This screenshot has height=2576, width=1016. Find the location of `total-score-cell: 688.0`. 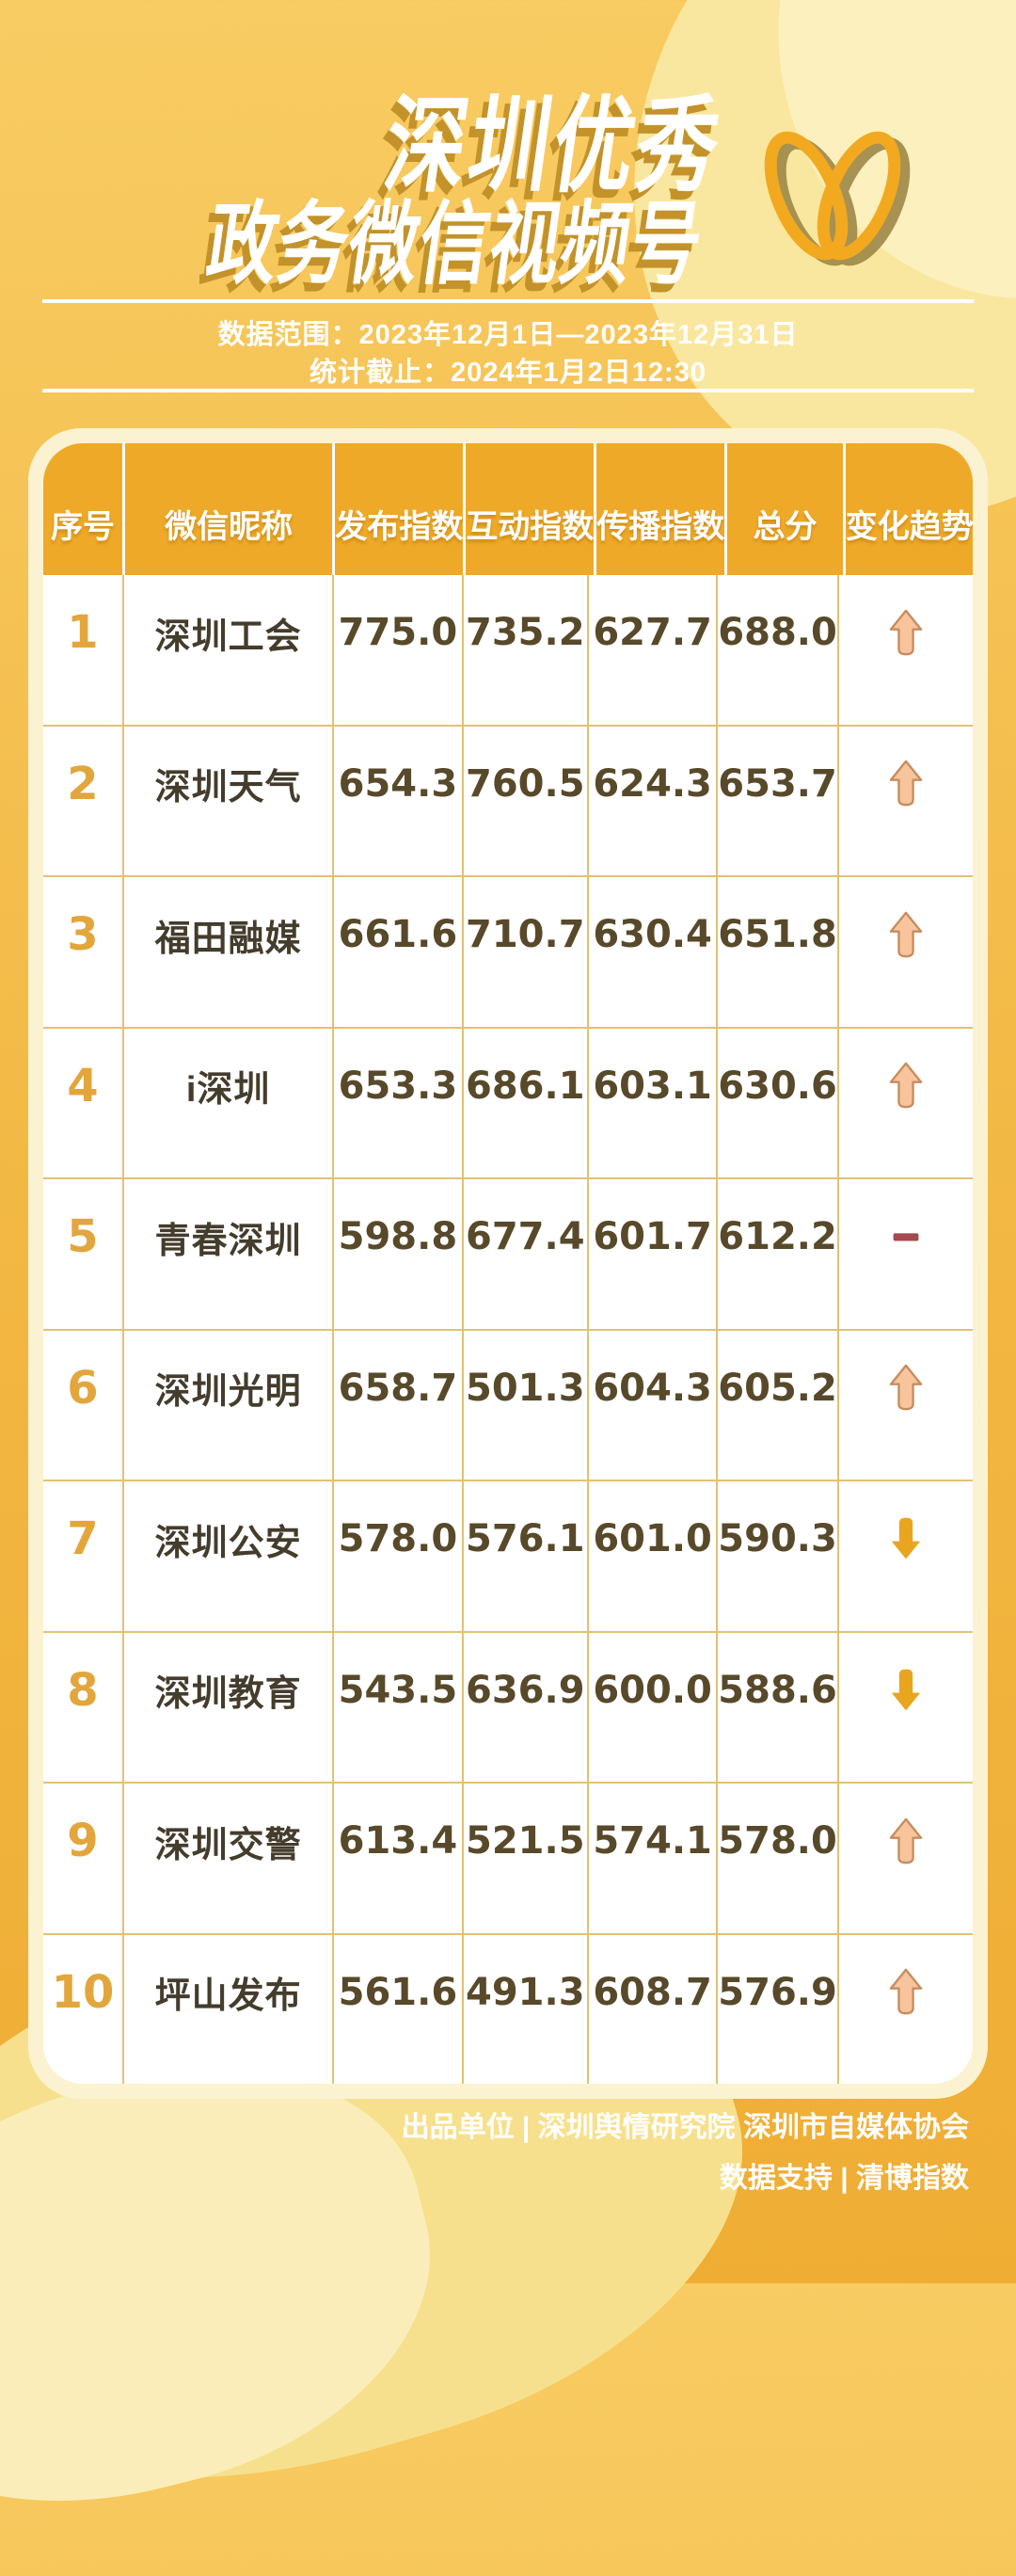

total-score-cell: 688.0 is located at coordinates (777, 650).